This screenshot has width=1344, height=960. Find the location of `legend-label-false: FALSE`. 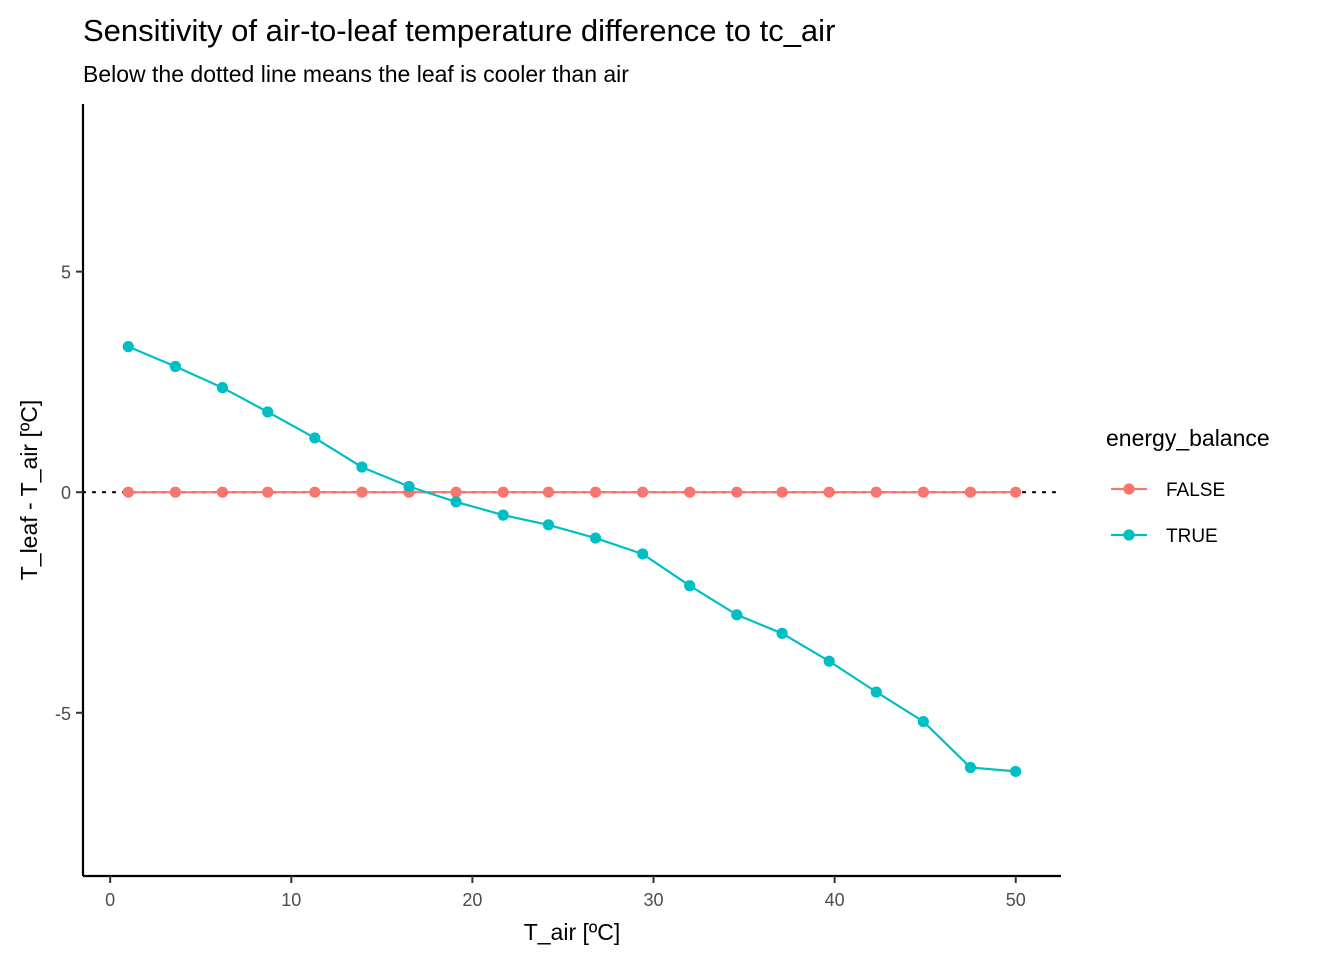

legend-label-false: FALSE is located at coordinates (1195, 490).